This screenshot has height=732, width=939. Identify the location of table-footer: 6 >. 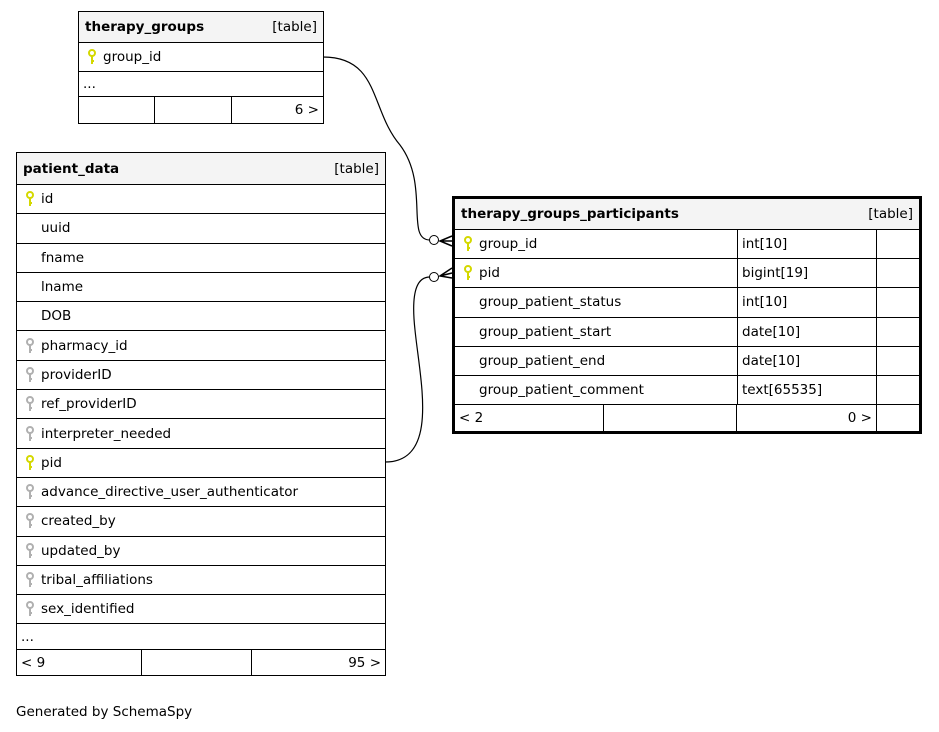
(201, 110).